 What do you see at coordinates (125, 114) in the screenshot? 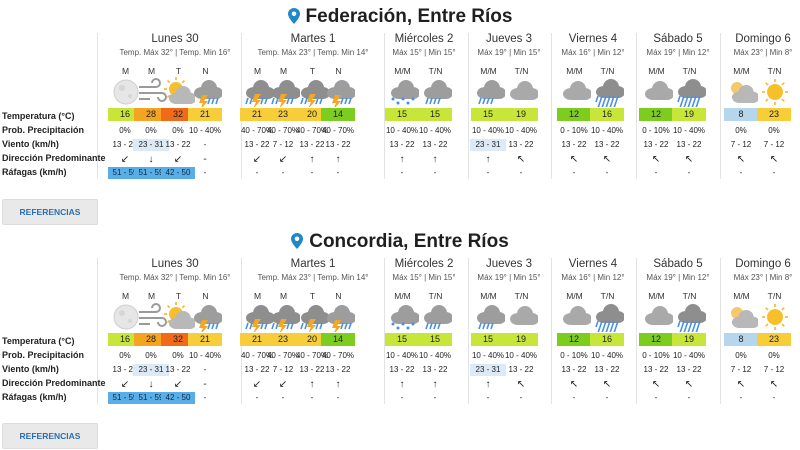
I see `temperature-cell: 16` at bounding box center [125, 114].